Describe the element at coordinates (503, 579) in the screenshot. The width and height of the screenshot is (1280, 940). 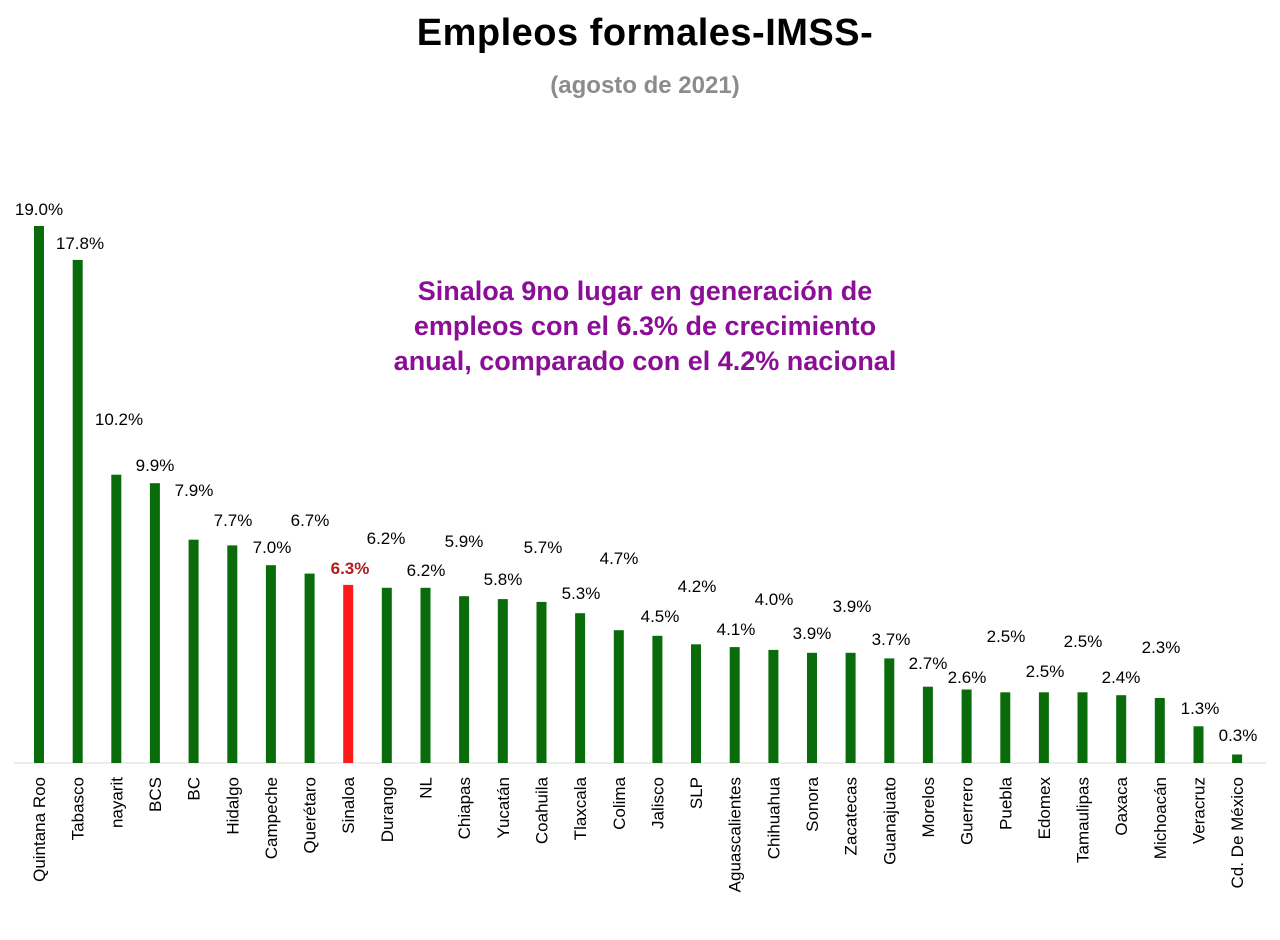
I see `bar-value-label: 5.8%` at that location.